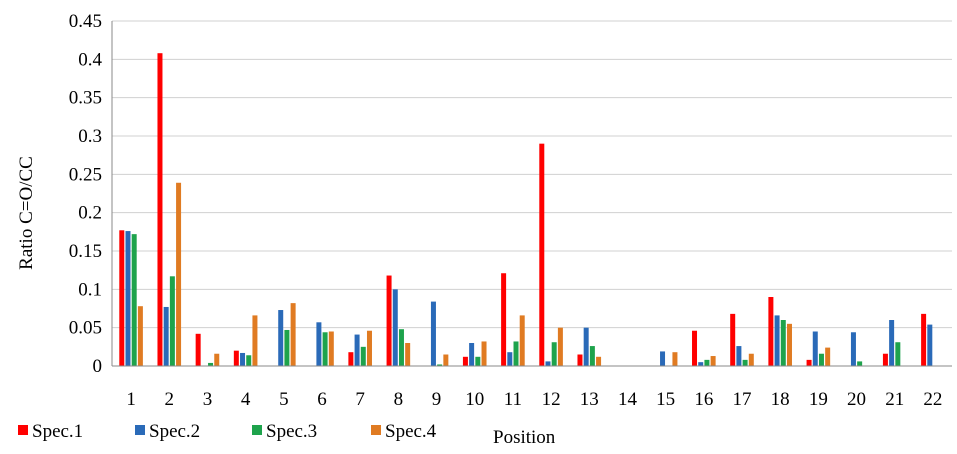 The width and height of the screenshot is (957, 454). I want to click on y-tick-label: 0.4, so click(90, 59).